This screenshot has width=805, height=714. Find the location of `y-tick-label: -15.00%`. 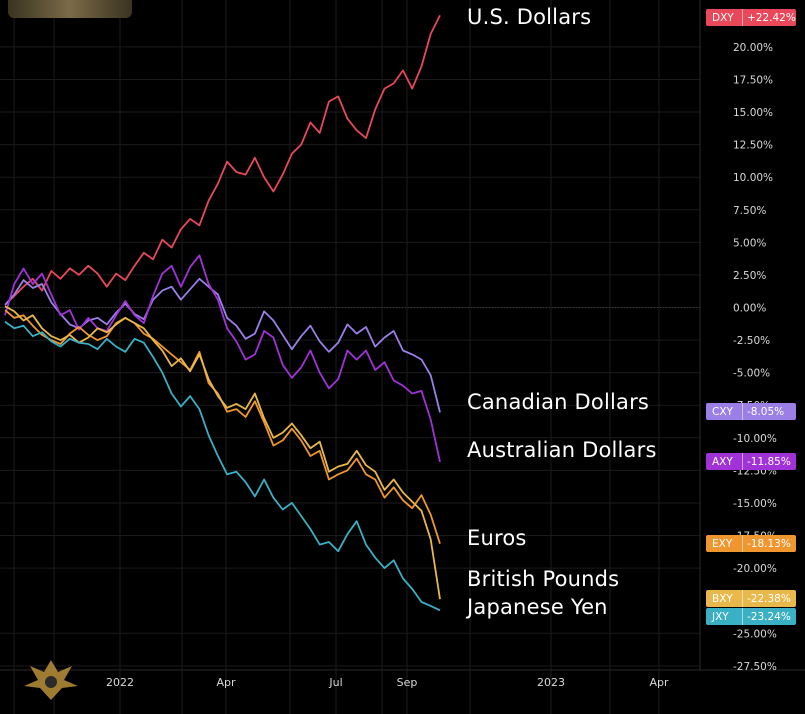

y-tick-label: -15.00% is located at coordinates (755, 504).